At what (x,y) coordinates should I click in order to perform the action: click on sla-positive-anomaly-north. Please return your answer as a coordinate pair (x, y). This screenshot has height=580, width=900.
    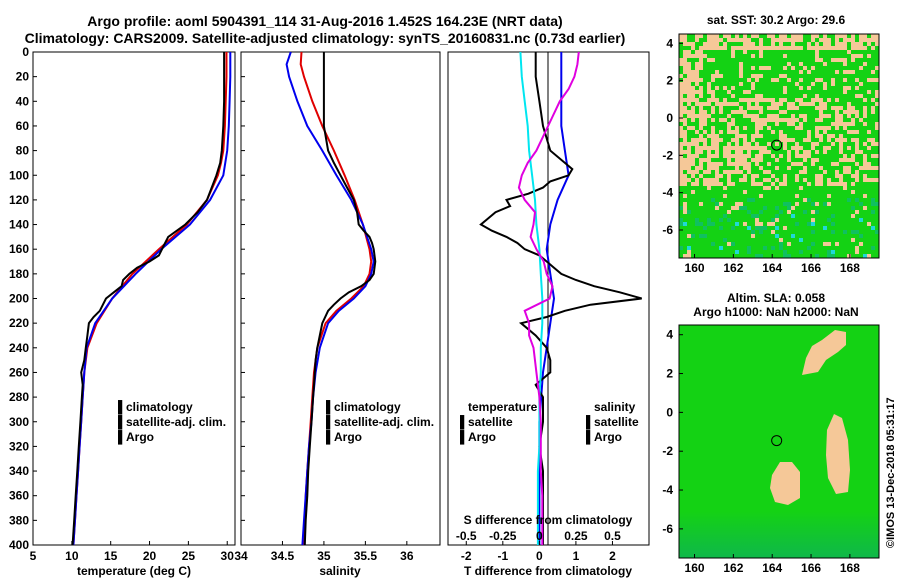
    Looking at the image, I should click on (824, 352).